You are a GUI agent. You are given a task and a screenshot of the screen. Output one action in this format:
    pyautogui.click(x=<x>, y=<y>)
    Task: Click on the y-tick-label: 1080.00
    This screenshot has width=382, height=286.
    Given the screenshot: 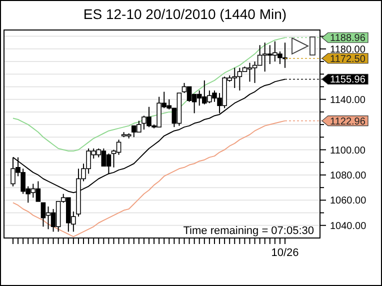 What is the action you would take?
    pyautogui.click(x=348, y=176)
    